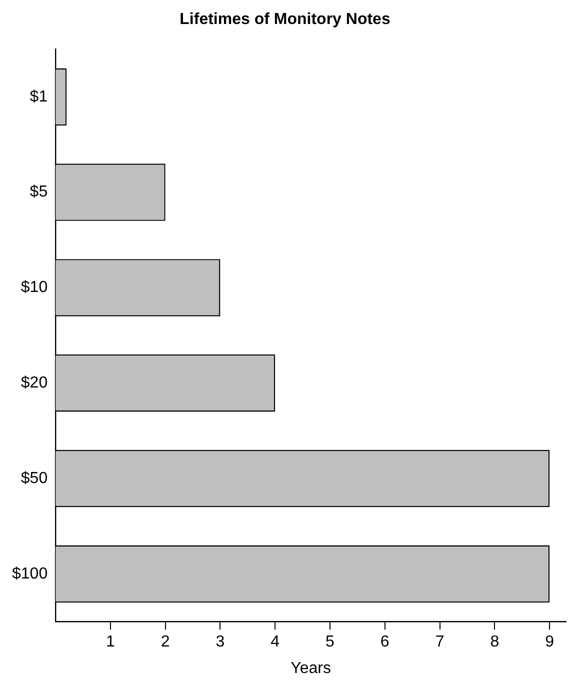 This screenshot has height=690, width=578. What do you see at coordinates (165, 642) in the screenshot?
I see `x-tick-label: 2` at bounding box center [165, 642].